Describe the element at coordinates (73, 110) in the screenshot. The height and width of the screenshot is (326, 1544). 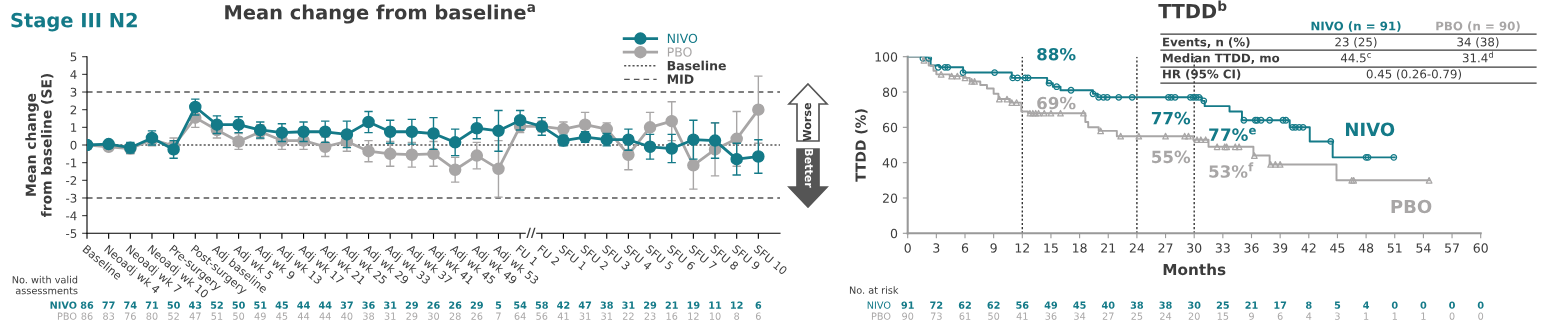
I see `y-tick-label: 2` at that location.